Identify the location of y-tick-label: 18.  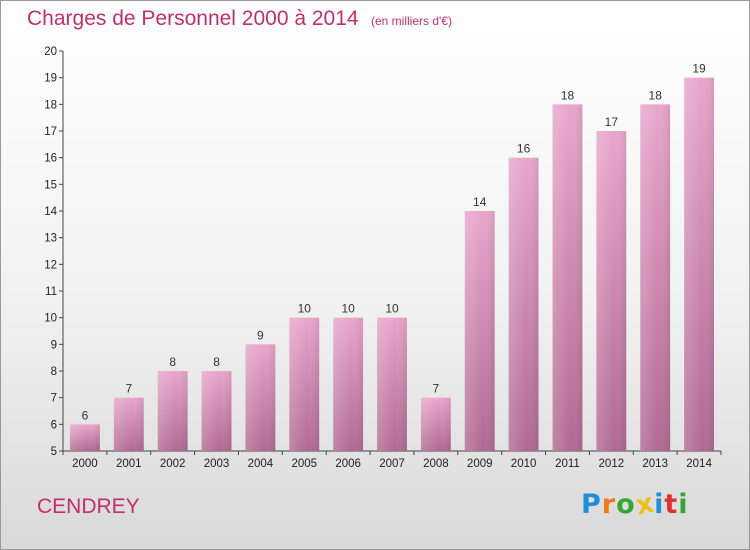
(50, 105).